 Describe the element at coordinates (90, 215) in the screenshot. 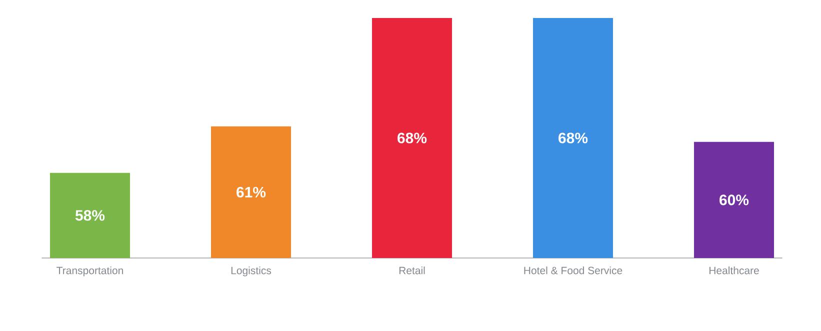

I see `data-label: 58%` at that location.